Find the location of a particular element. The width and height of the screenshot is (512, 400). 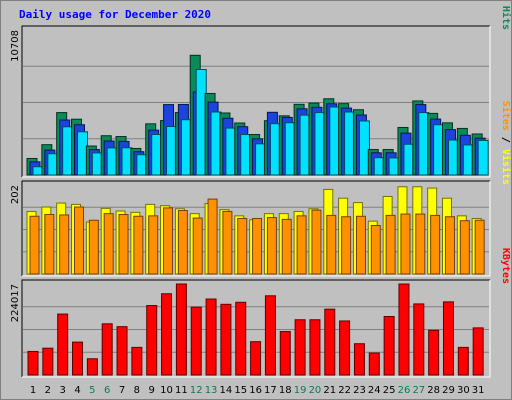

x-tick-label: 14 is located at coordinates (226, 390).